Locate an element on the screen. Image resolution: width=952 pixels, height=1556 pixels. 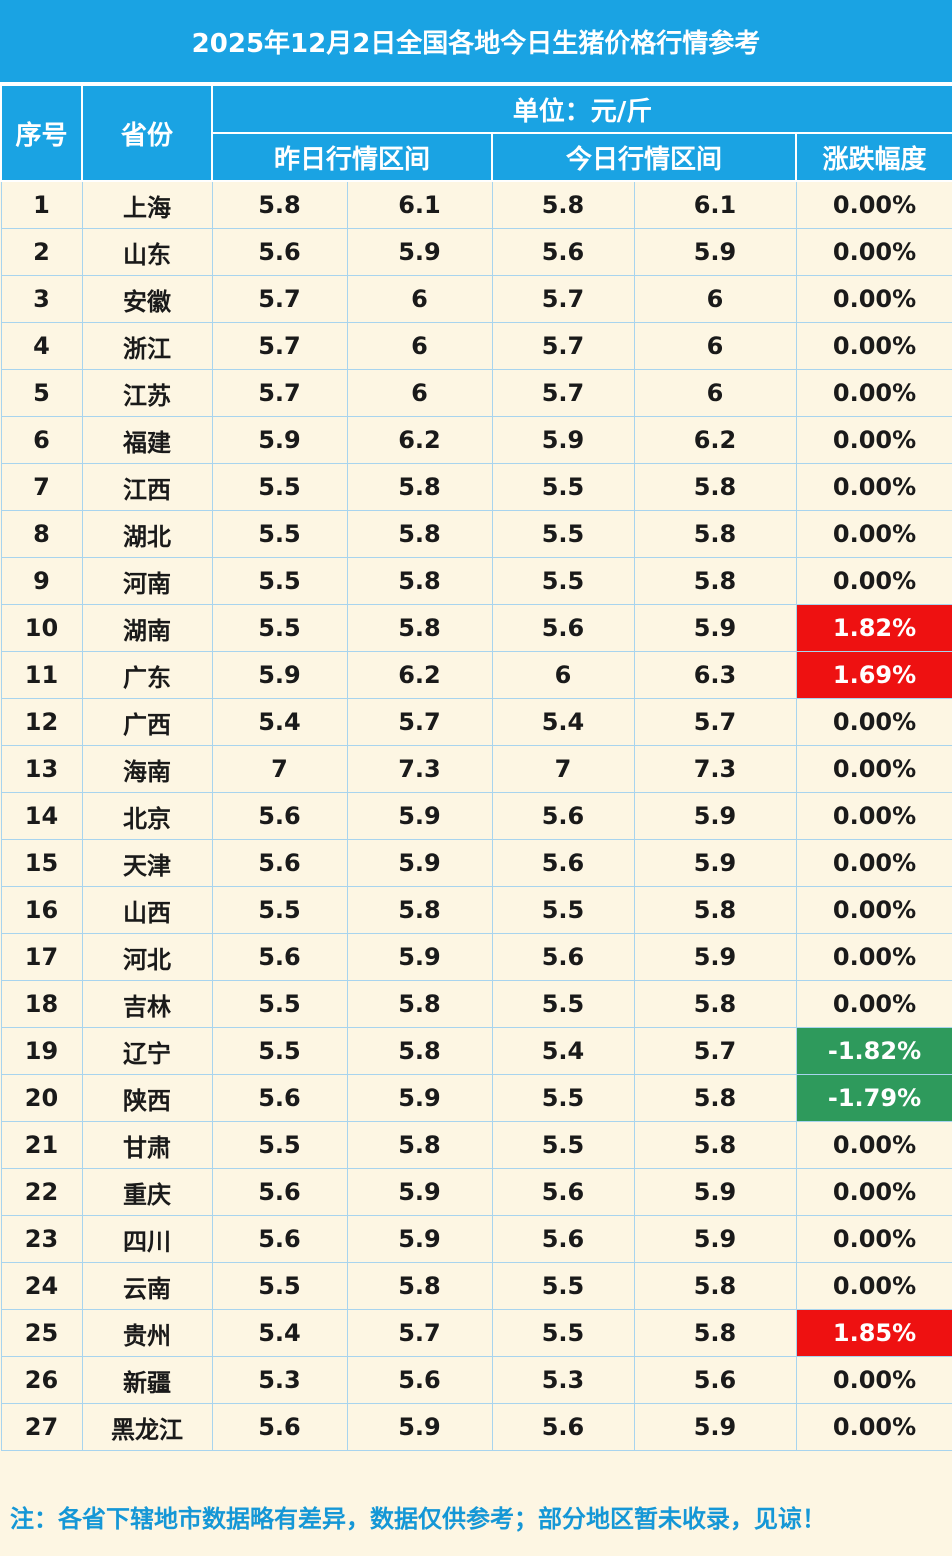
table-row: 16 山西 5.5 5.8 5.5 5.8 0.00% is located at coordinates (476, 910).